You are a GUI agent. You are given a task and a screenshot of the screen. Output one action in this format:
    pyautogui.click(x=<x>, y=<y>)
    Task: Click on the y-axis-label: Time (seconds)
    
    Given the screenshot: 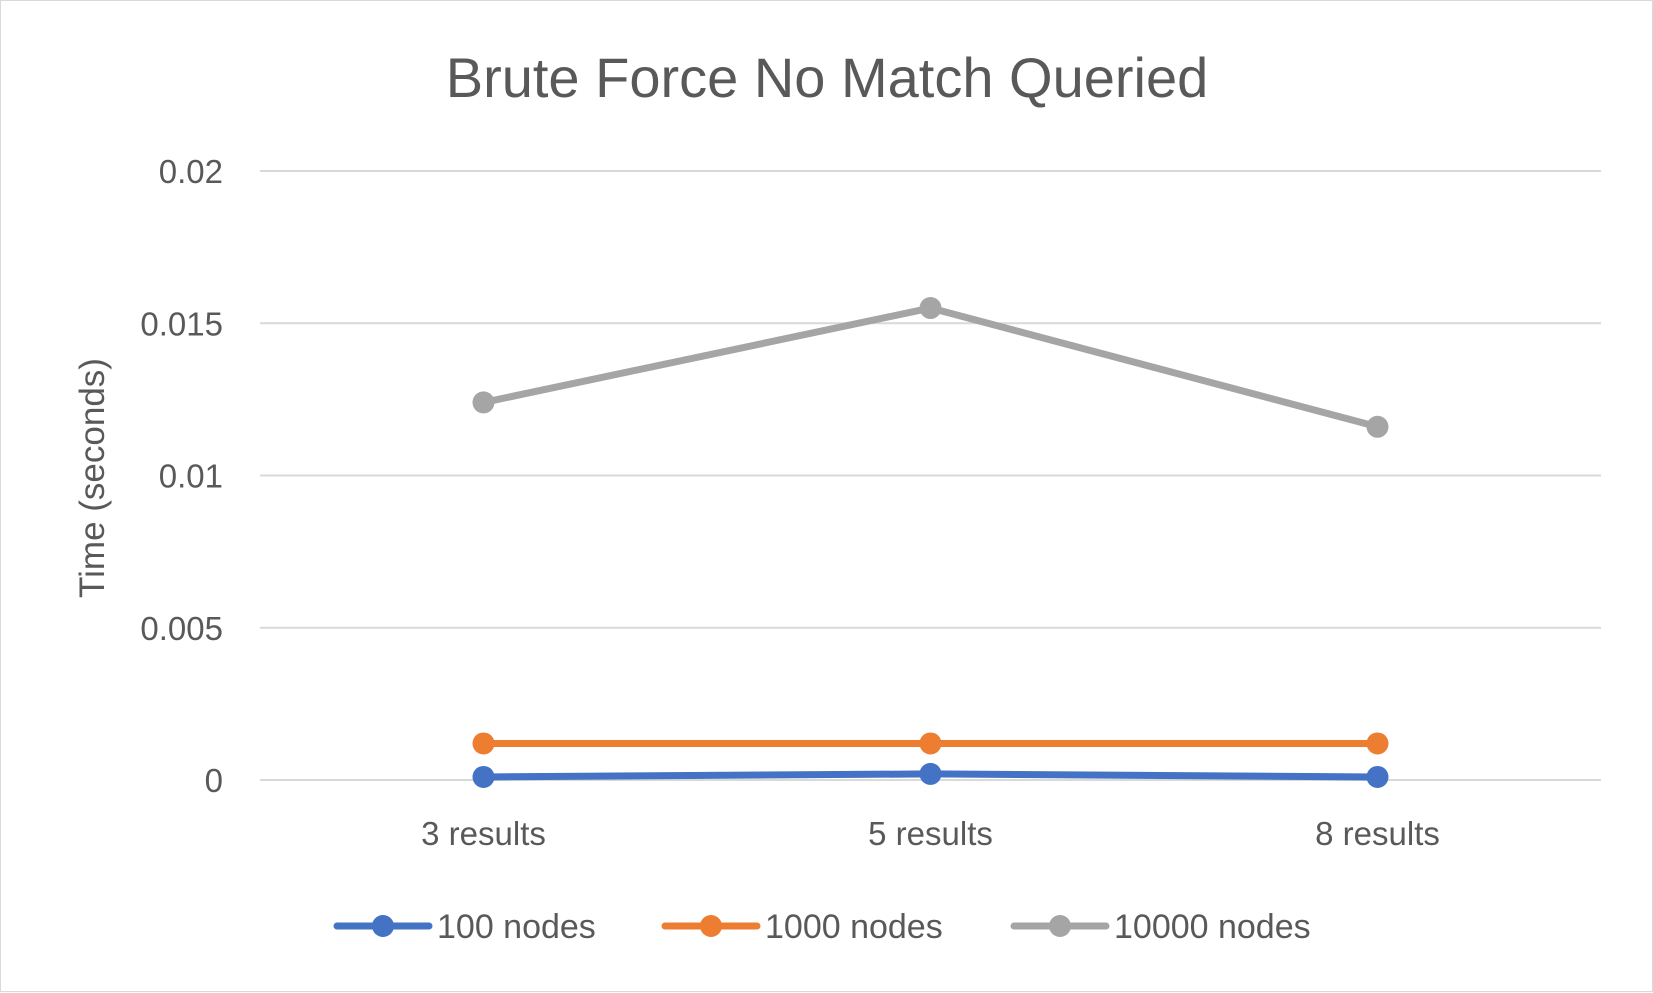 What is the action you would take?
    pyautogui.click(x=92, y=478)
    